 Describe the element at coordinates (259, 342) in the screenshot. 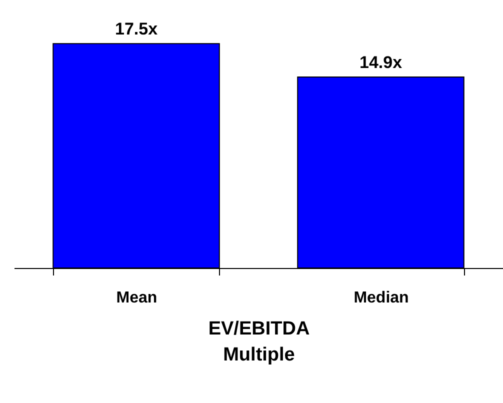

I see `x-axis-title: EV/EBITDA Multiple` at that location.